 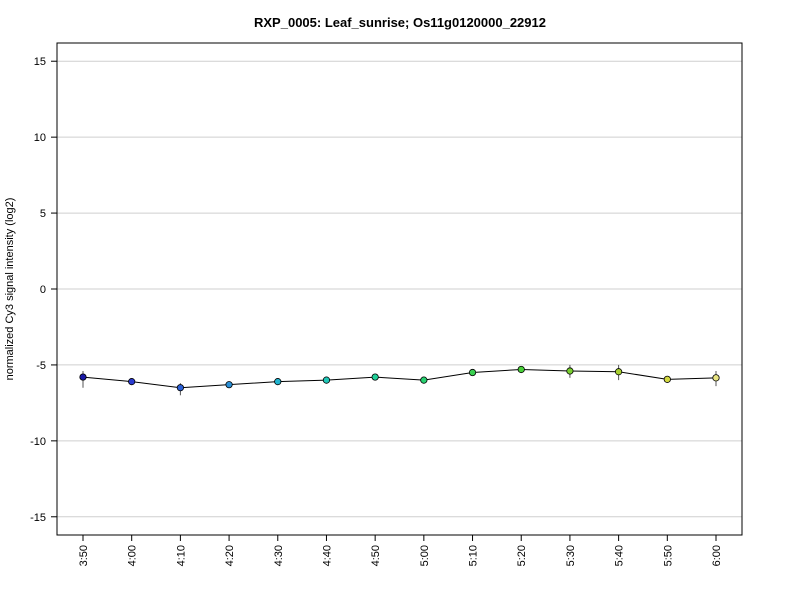 I want to click on y-tick-label: 5, so click(x=43, y=214).